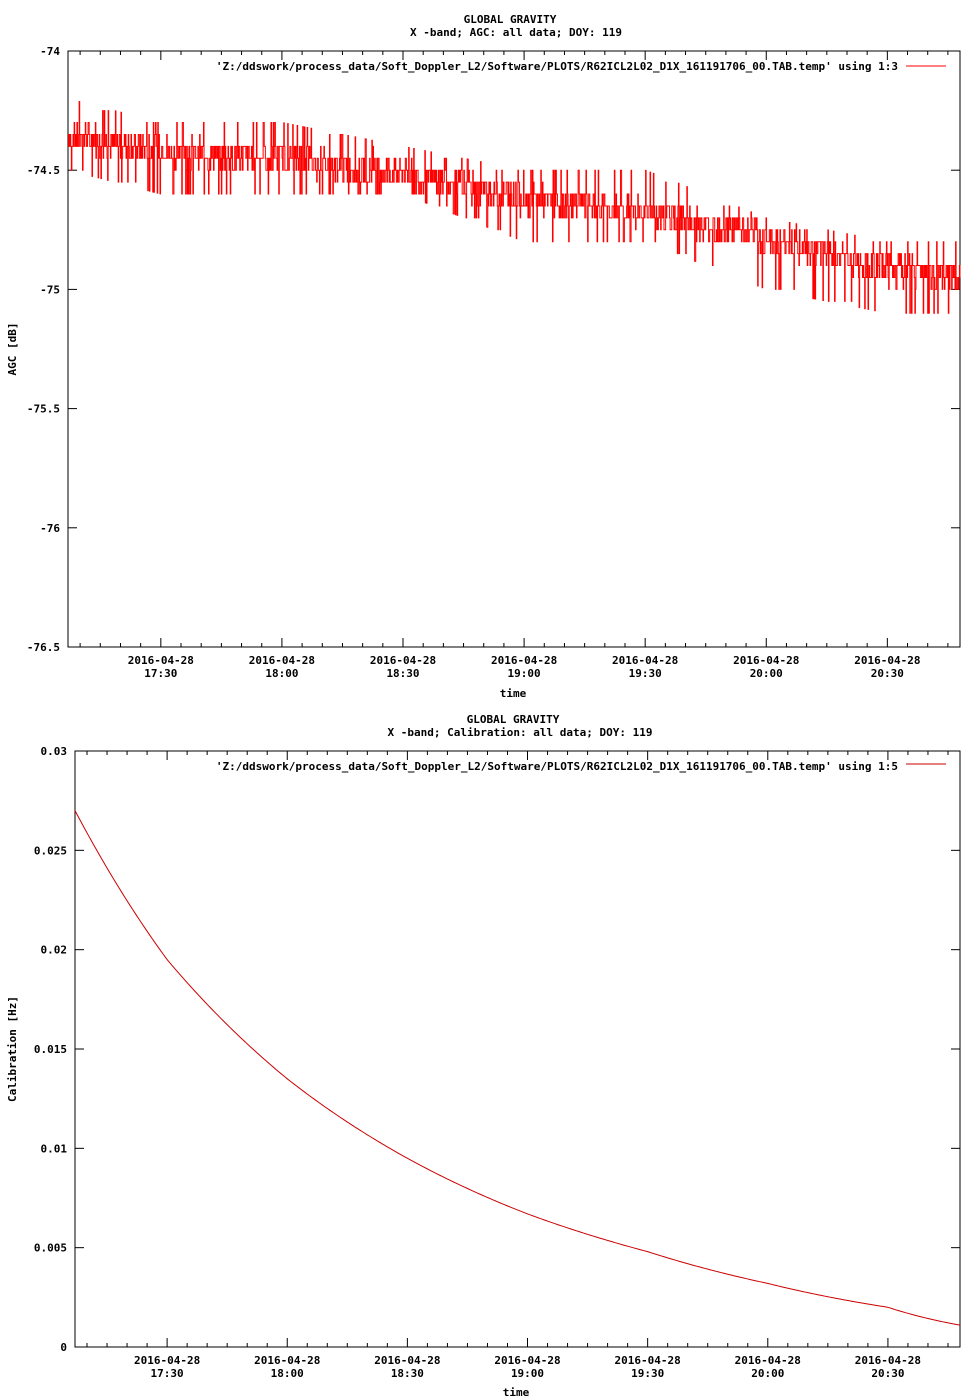 This screenshot has height=1400, width=980. I want to click on y-tick-label: 0.02, so click(54, 950).